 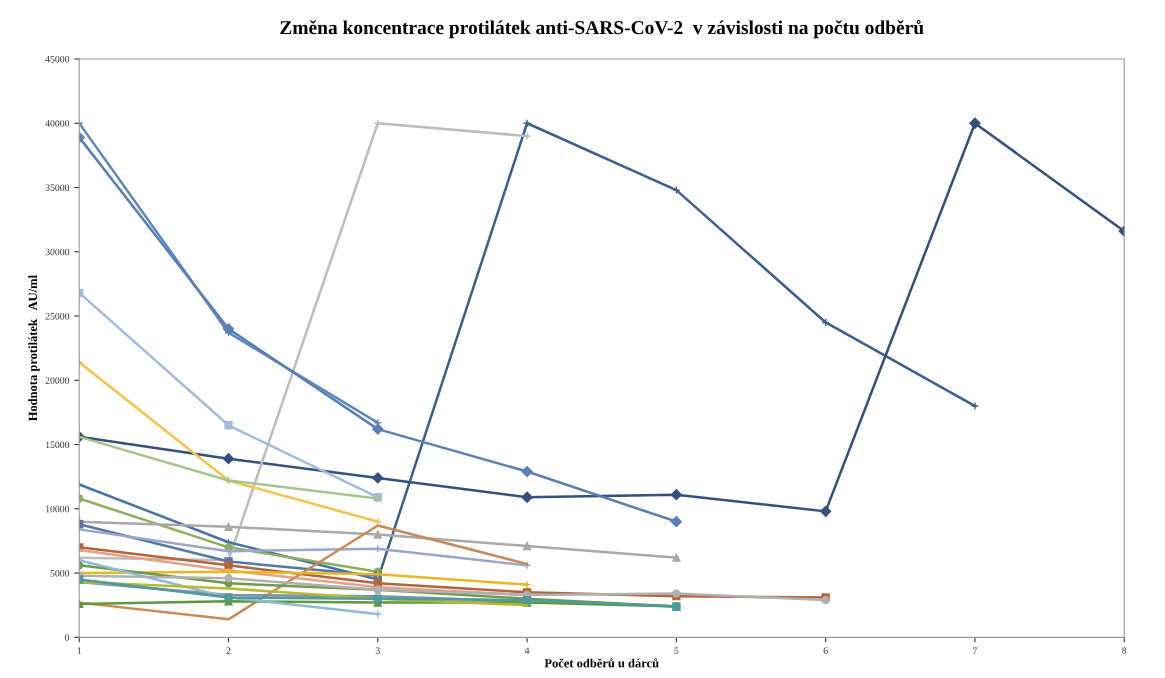 What do you see at coordinates (34, 348) in the screenshot?
I see `y-axis-title: Hodnota protilátek AU/ml` at bounding box center [34, 348].